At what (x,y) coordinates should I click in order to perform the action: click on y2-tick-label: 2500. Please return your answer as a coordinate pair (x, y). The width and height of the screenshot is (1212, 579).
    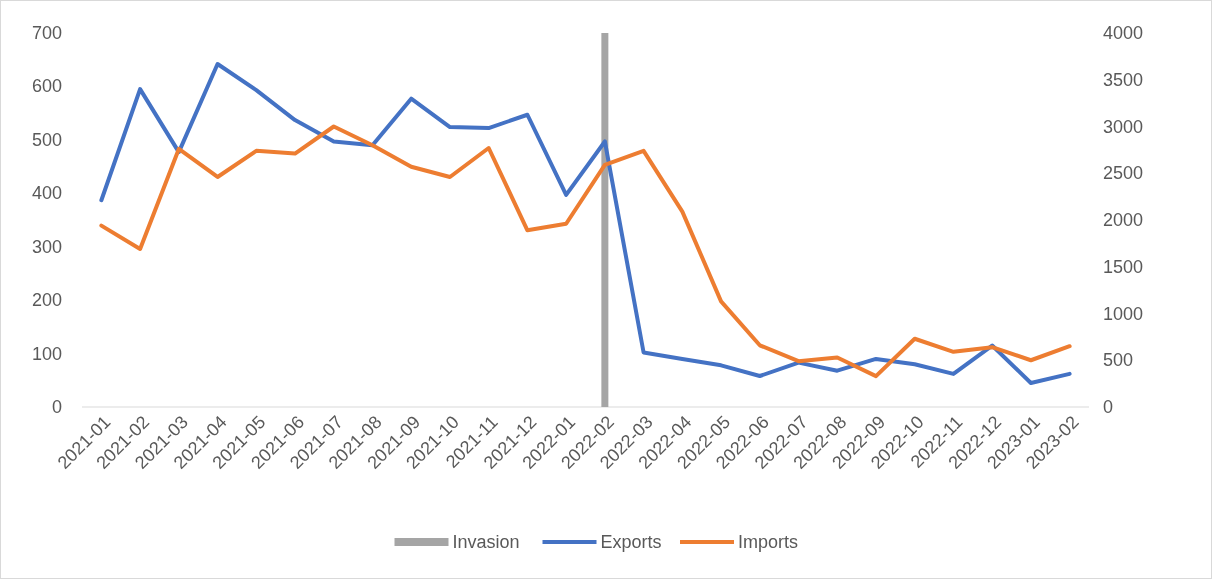
    Looking at the image, I should click on (1123, 173).